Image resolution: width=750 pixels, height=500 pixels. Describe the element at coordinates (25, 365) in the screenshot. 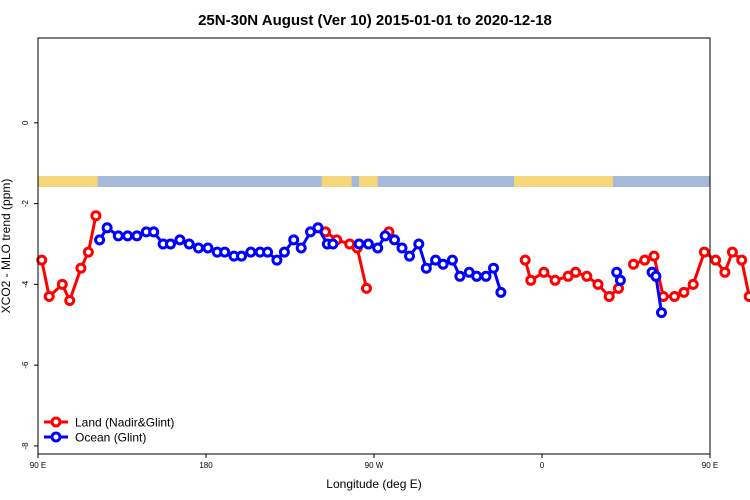

I see `y-tick-label: -6` at that location.